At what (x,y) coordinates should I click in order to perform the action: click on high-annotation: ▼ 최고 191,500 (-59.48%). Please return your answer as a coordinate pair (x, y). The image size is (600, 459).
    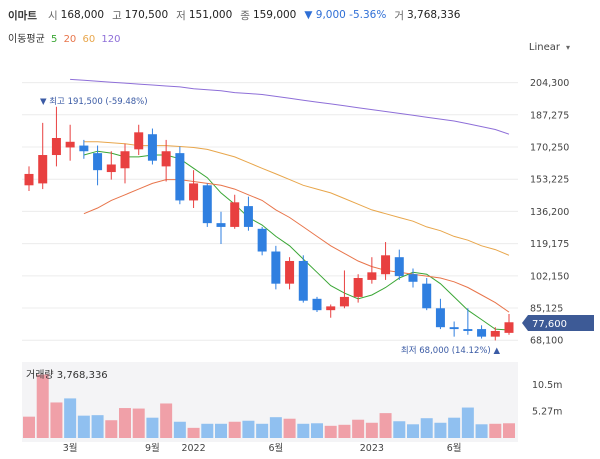
    Looking at the image, I should click on (94, 101).